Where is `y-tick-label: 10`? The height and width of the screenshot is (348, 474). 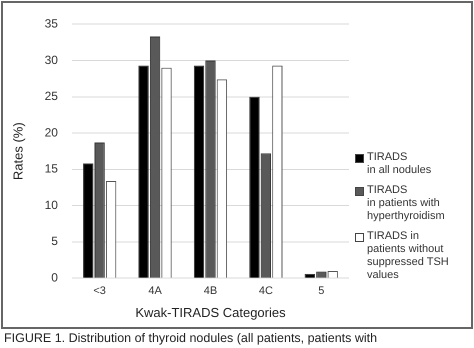
y-tick-label: 10 is located at coordinates (51, 205).